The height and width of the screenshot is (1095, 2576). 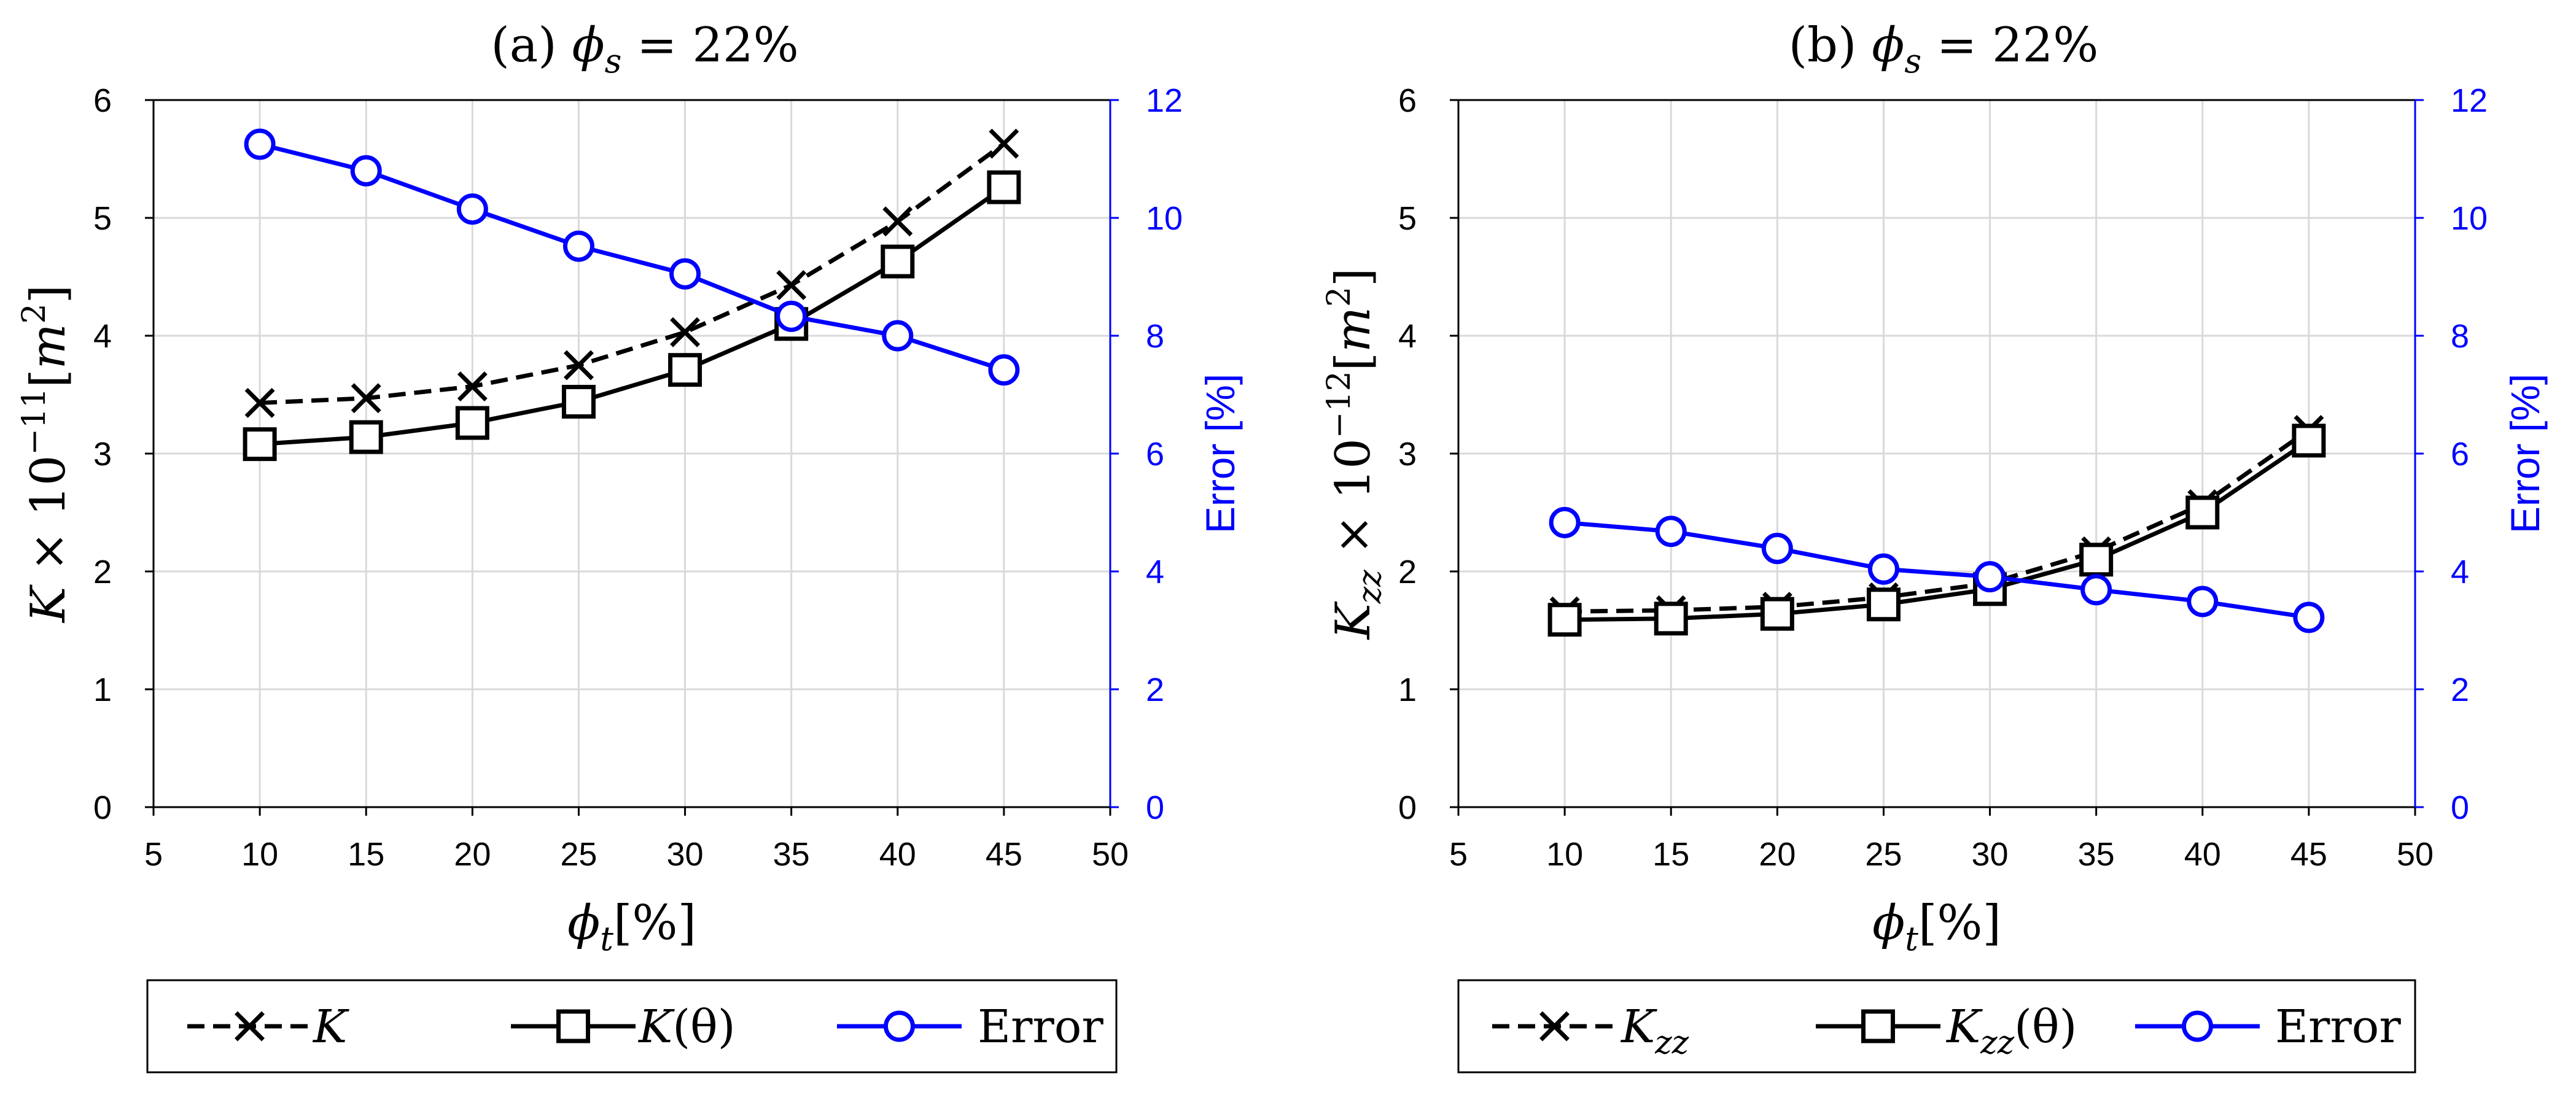 I want to click on x-tick-label: 40, so click(x=2202, y=854).